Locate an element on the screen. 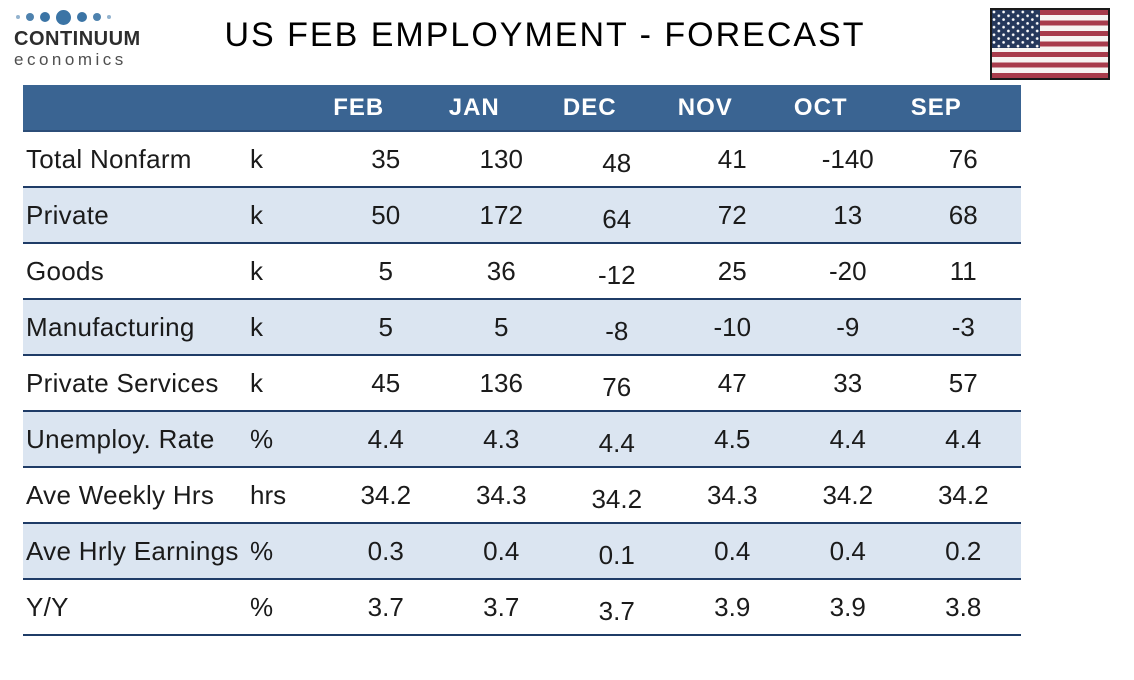 This screenshot has width=1134, height=680. cell-value: 41 is located at coordinates (732, 158).